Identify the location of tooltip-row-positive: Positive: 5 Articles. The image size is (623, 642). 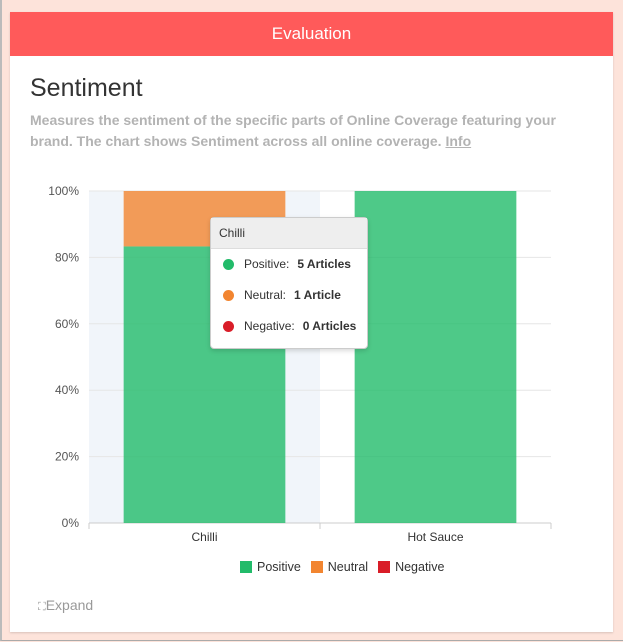
(289, 264).